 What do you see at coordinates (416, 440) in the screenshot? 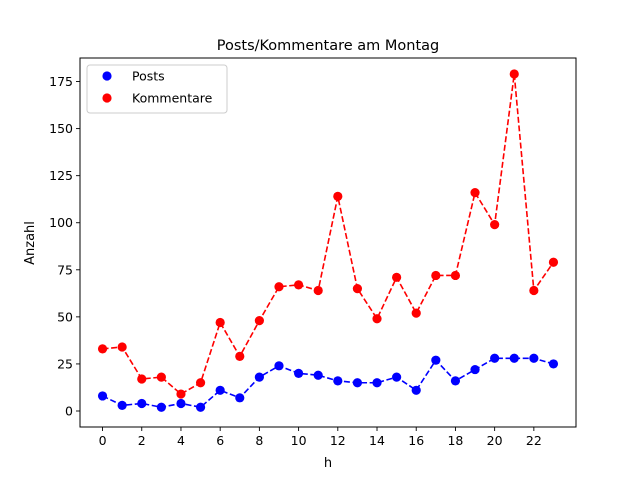
I see `x-tick-label: 16` at bounding box center [416, 440].